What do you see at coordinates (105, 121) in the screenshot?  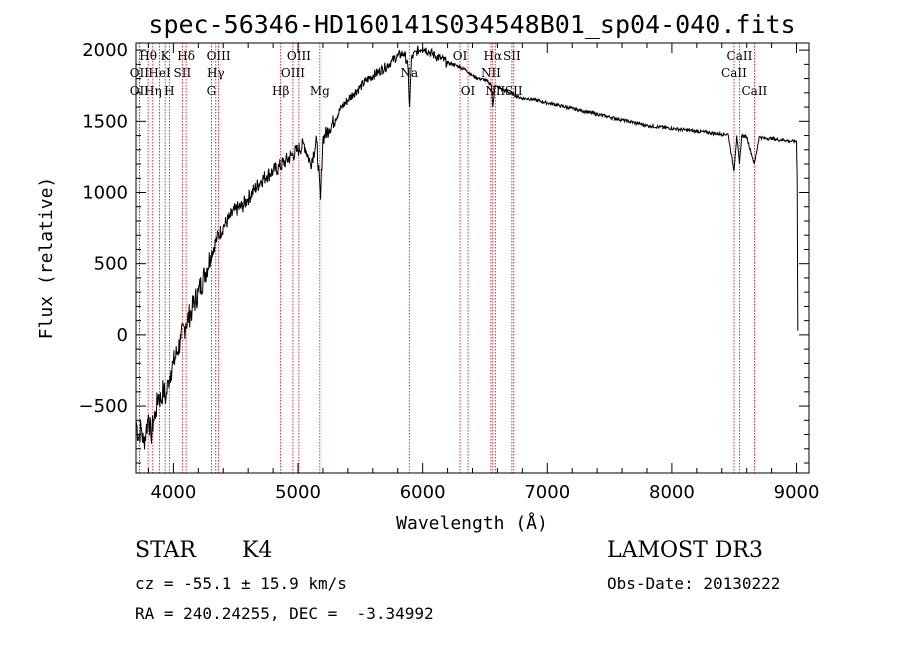 I see `y-tick-label-1500: 1500` at bounding box center [105, 121].